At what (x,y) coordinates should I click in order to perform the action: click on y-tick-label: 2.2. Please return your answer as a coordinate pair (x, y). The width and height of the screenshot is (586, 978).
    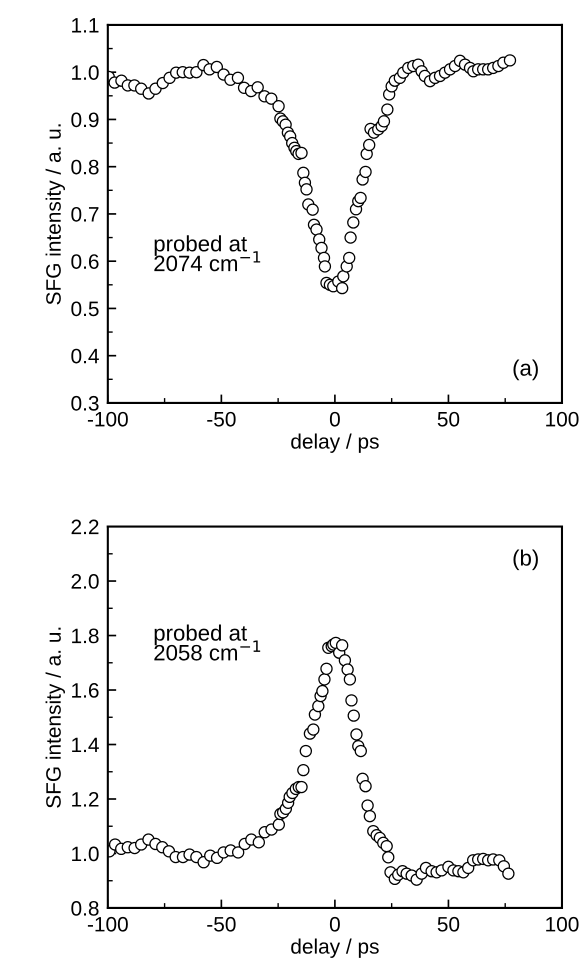
    Looking at the image, I should click on (85, 527).